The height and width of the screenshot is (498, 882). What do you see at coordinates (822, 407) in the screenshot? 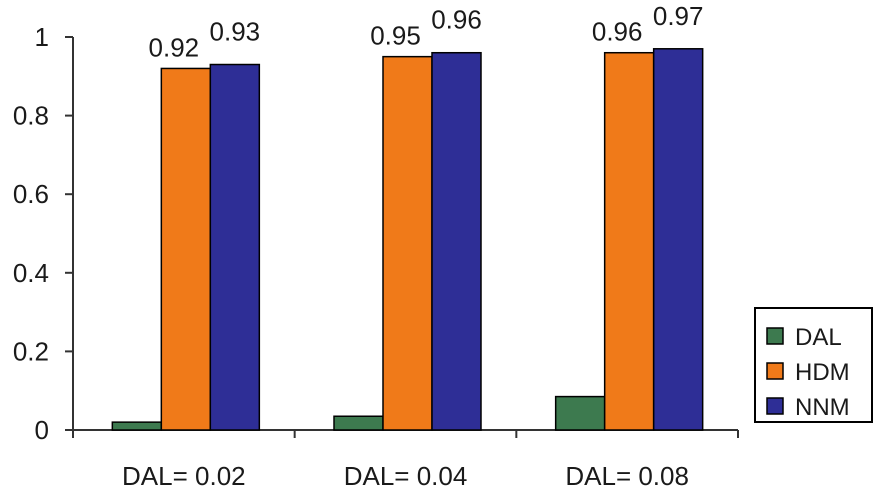
I see `legend-label-nnm: NNM` at bounding box center [822, 407].